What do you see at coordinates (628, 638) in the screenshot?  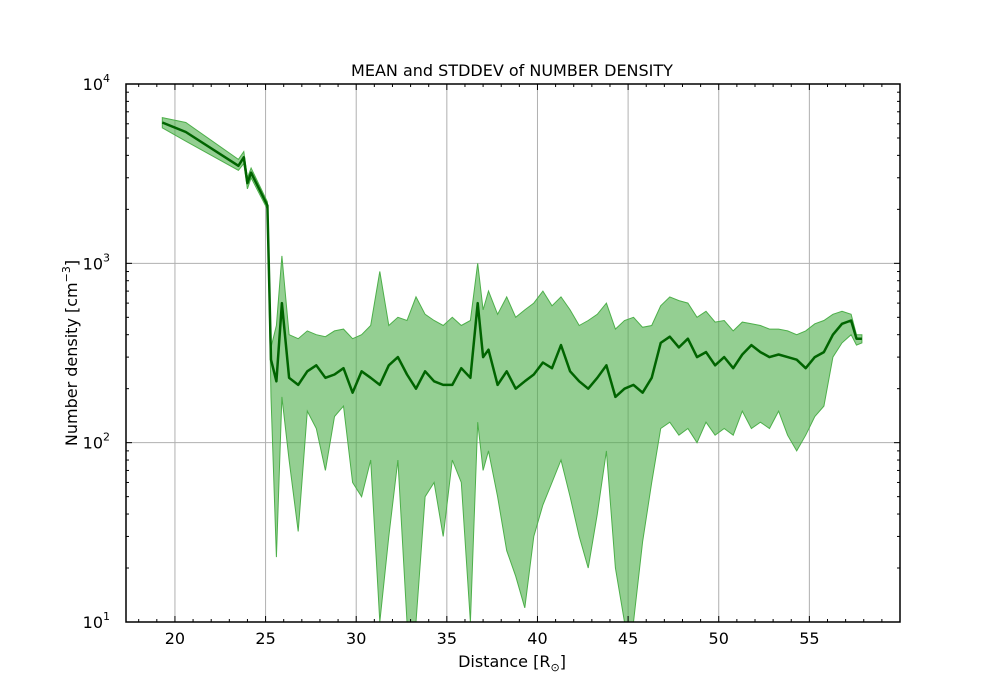 I see `x-tick-label: 45` at bounding box center [628, 638].